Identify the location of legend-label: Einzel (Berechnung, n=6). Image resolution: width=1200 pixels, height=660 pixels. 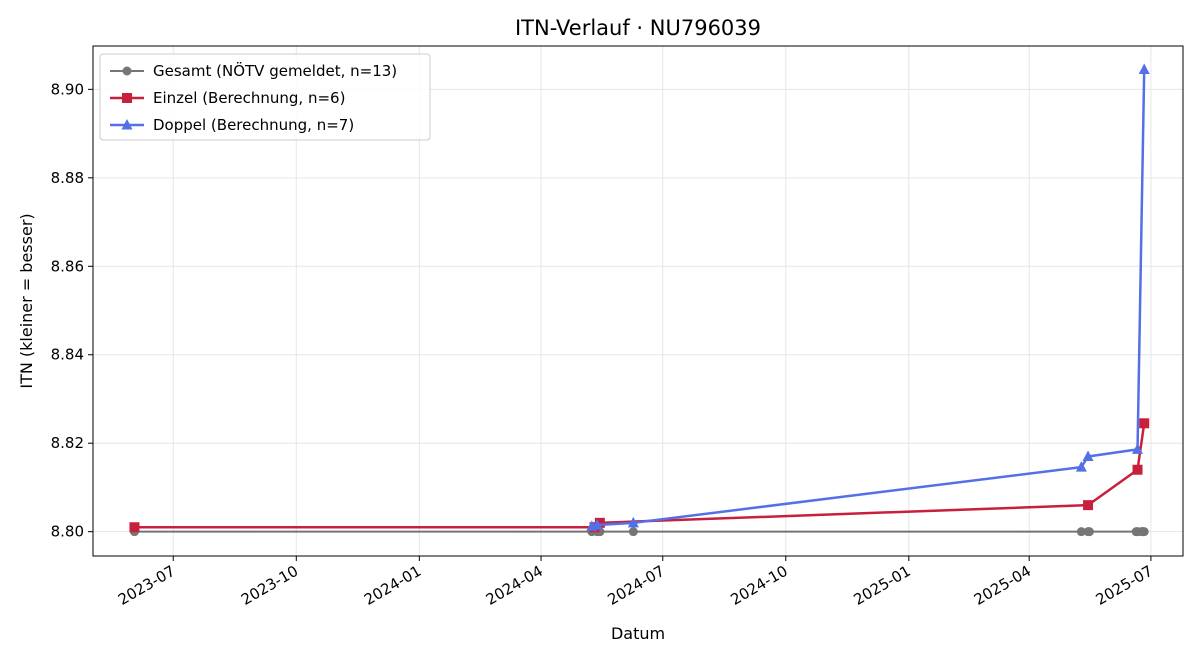
(249, 98).